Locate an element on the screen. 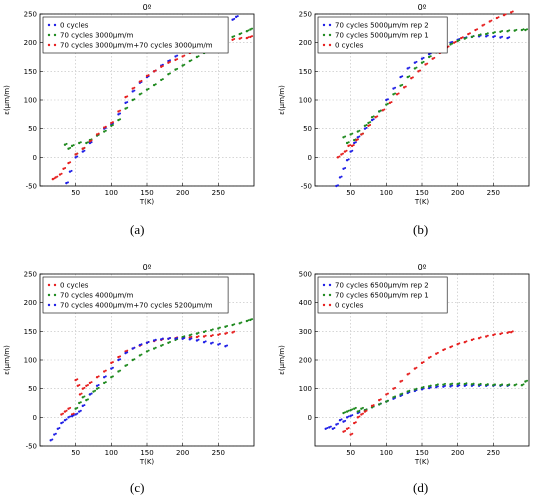 The height and width of the screenshot is (497, 550). series-red is located at coordinates (428, 383).